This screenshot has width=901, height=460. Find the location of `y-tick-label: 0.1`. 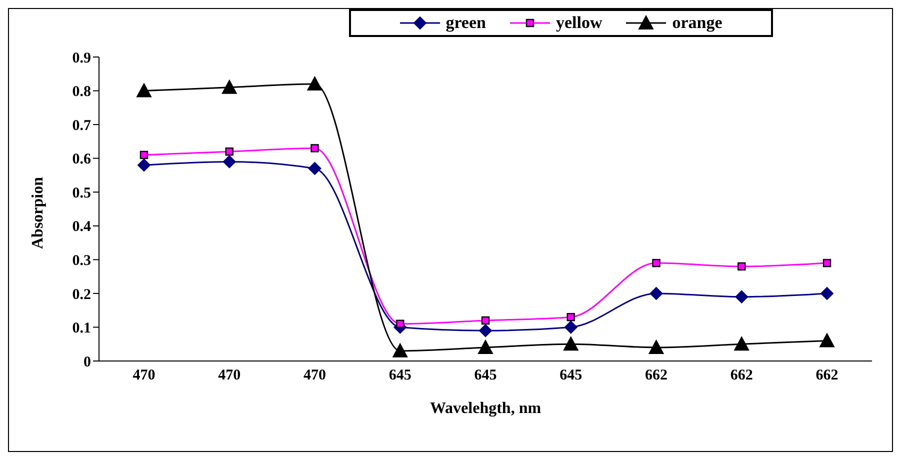

y-tick-label: 0.1 is located at coordinates (81, 328).